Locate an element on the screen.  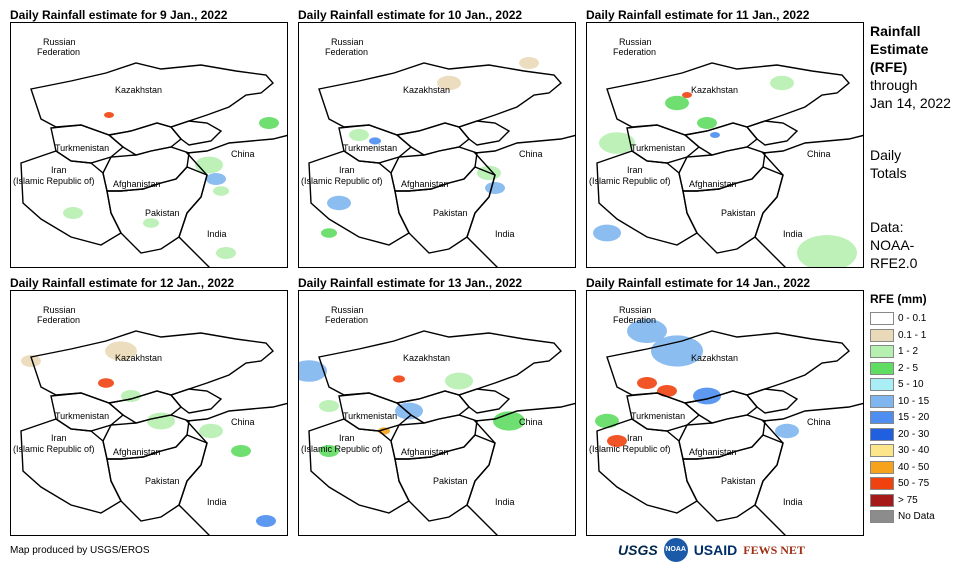
rfe-title-line-3: (RFE) is located at coordinates (889, 67).